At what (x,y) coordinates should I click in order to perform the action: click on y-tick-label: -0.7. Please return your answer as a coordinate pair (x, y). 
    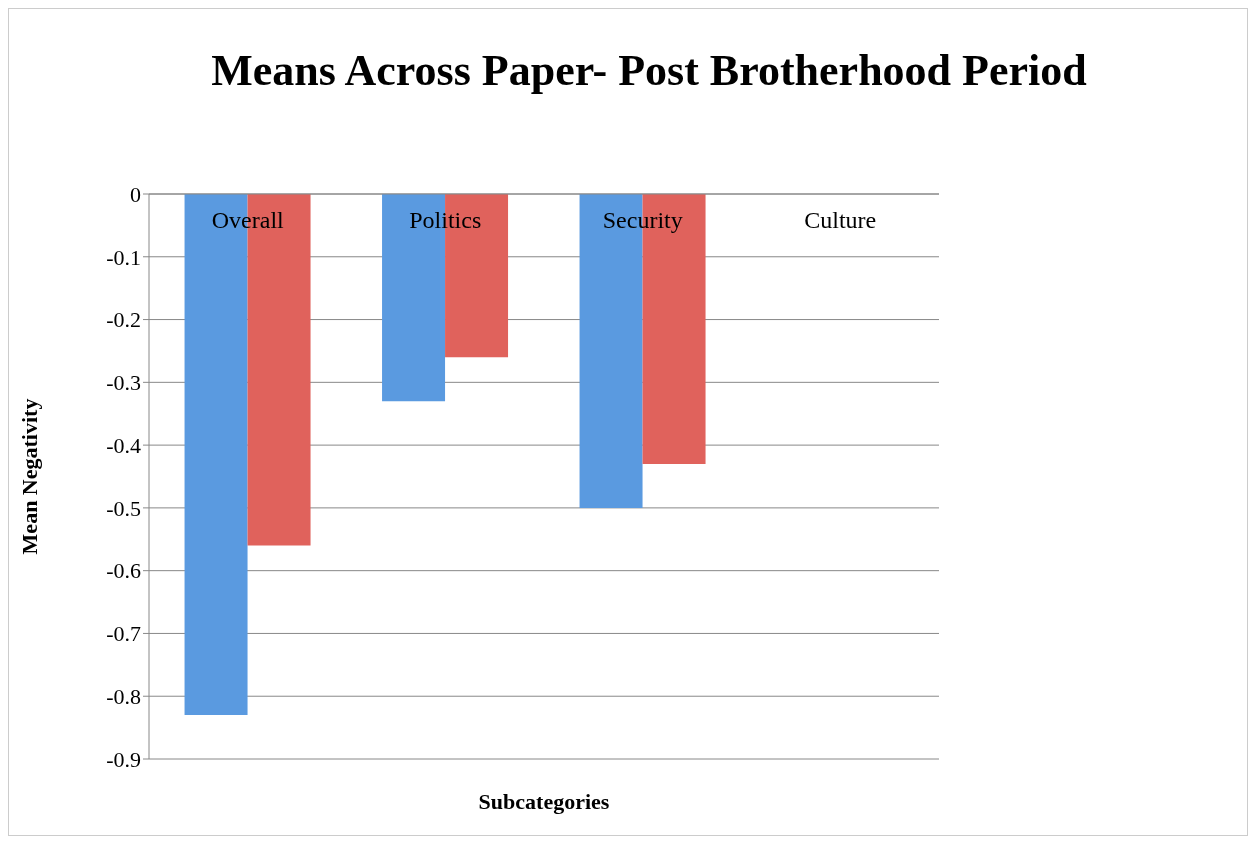
    Looking at the image, I should click on (123, 634).